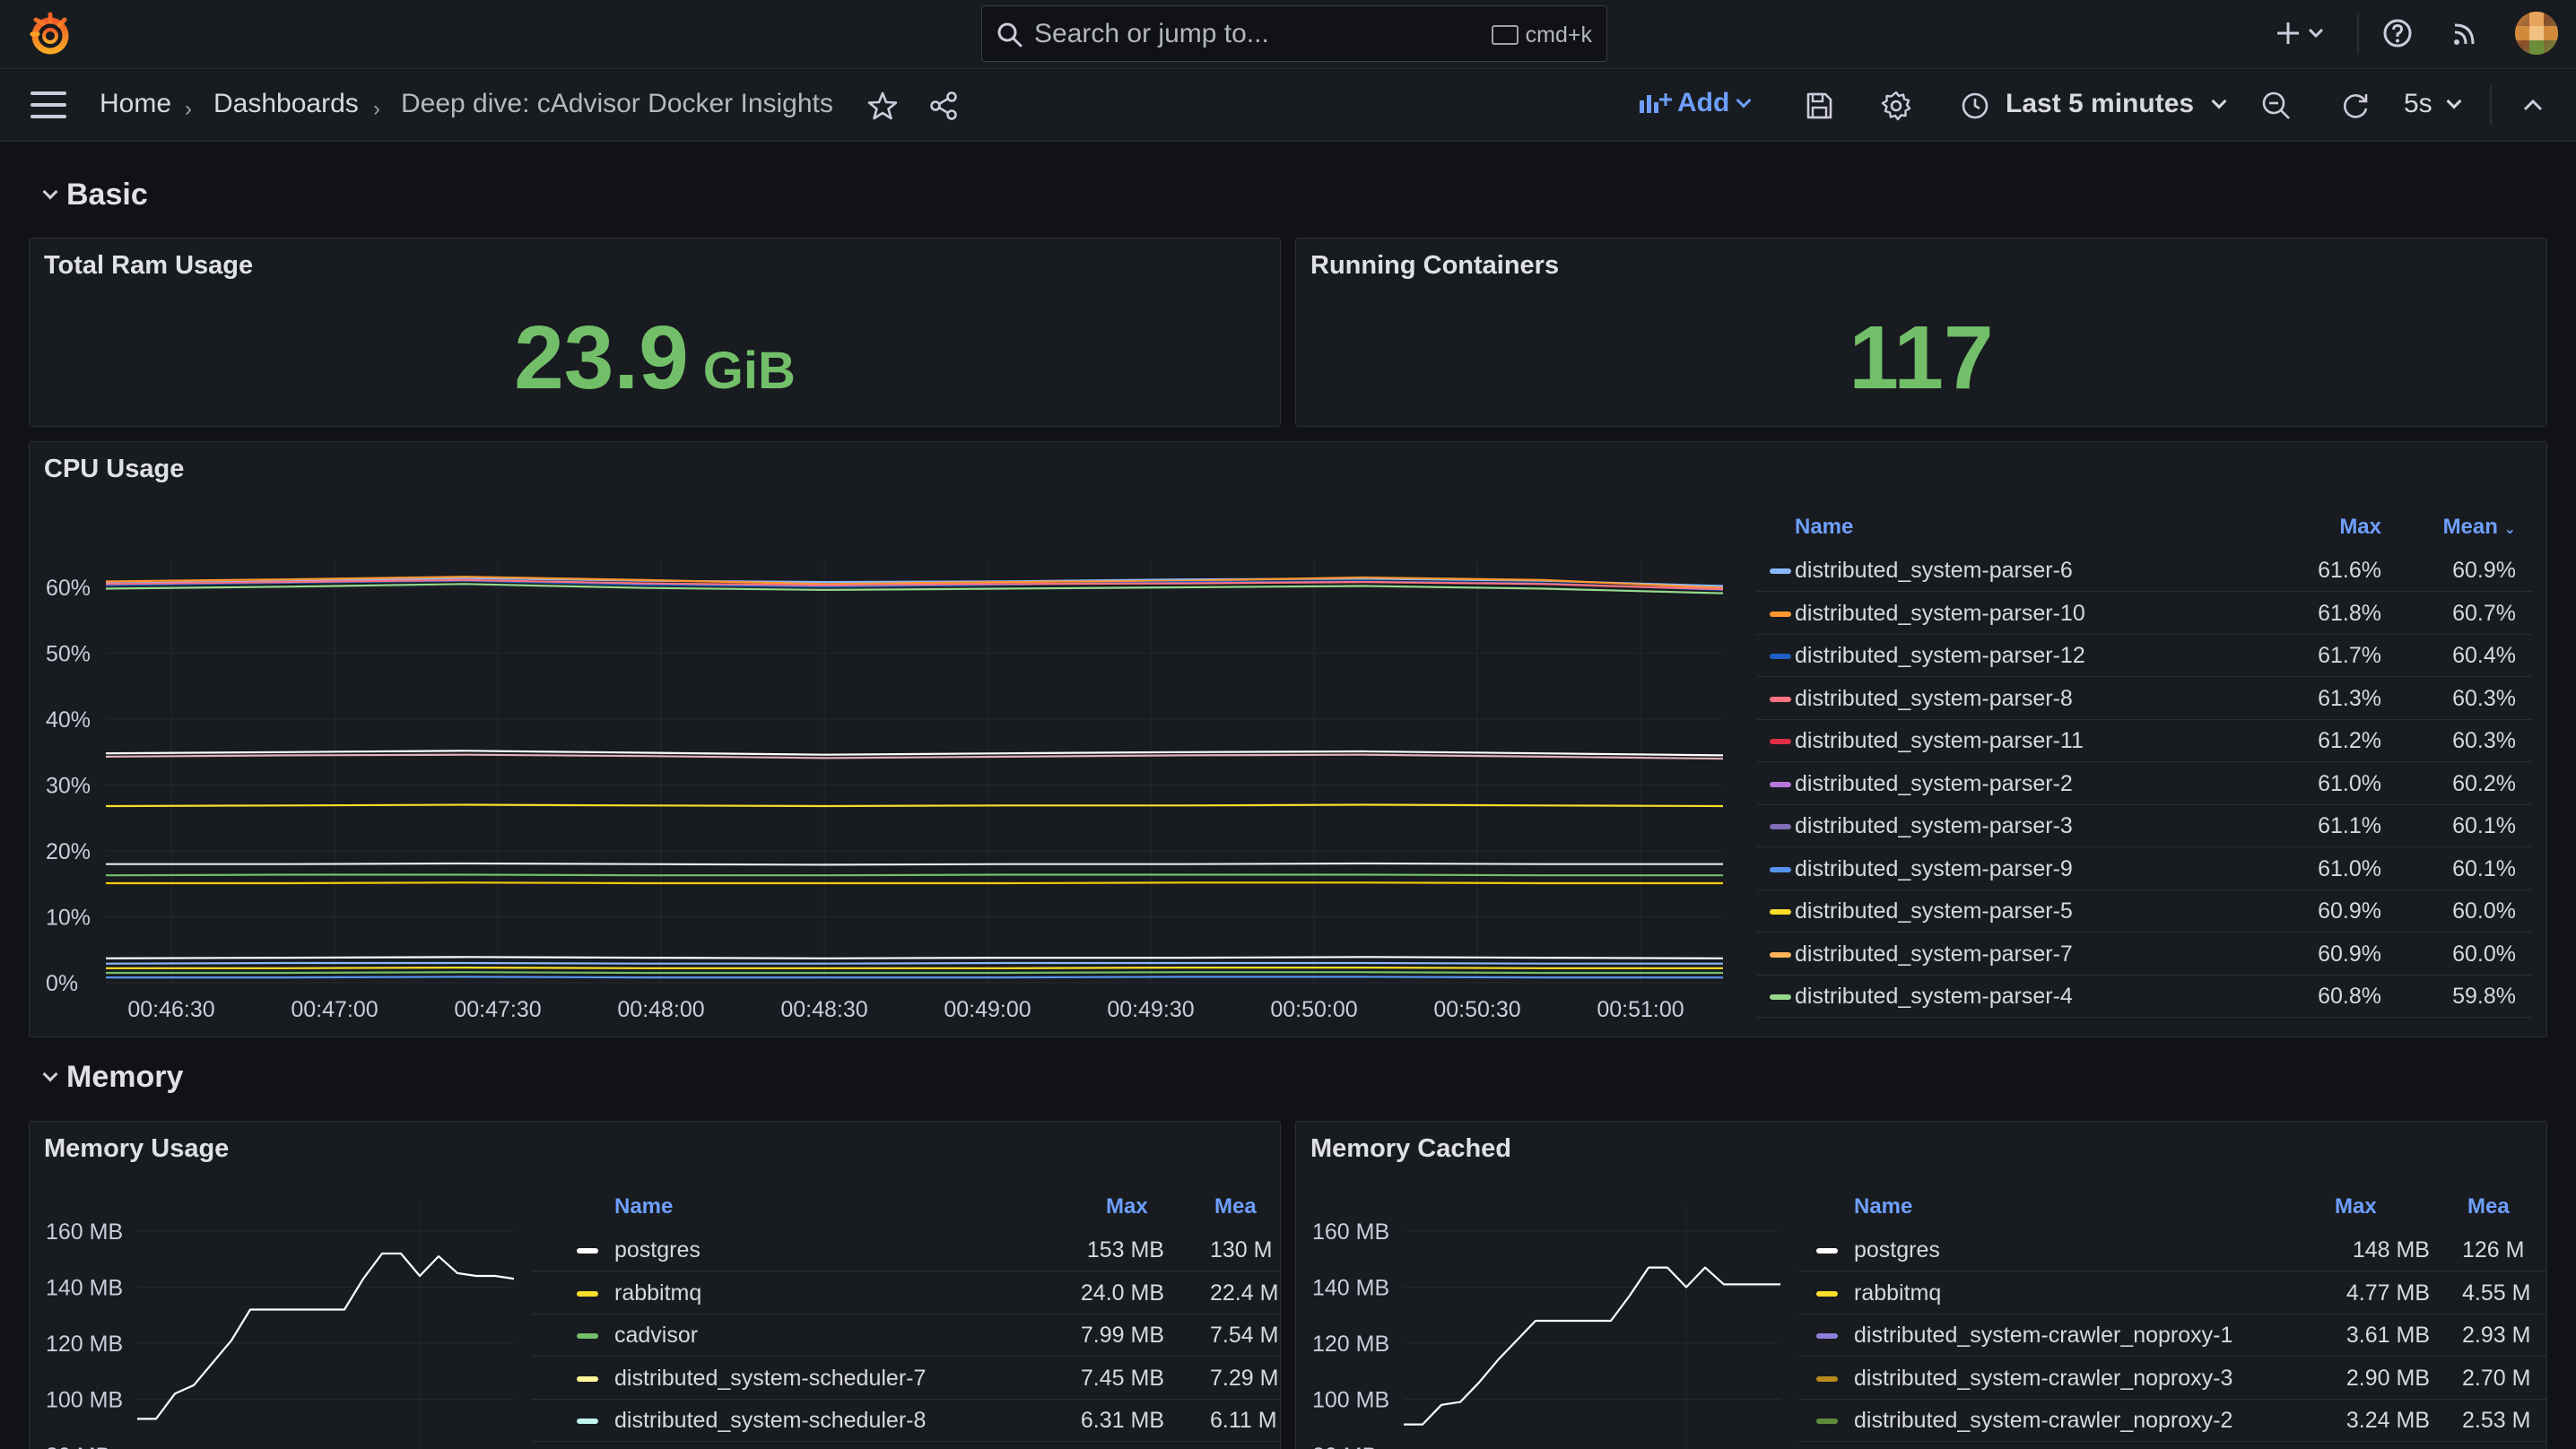 The width and height of the screenshot is (2576, 1449). Describe the element at coordinates (68, 720) in the screenshot. I see `y-tick-label: 40%` at that location.